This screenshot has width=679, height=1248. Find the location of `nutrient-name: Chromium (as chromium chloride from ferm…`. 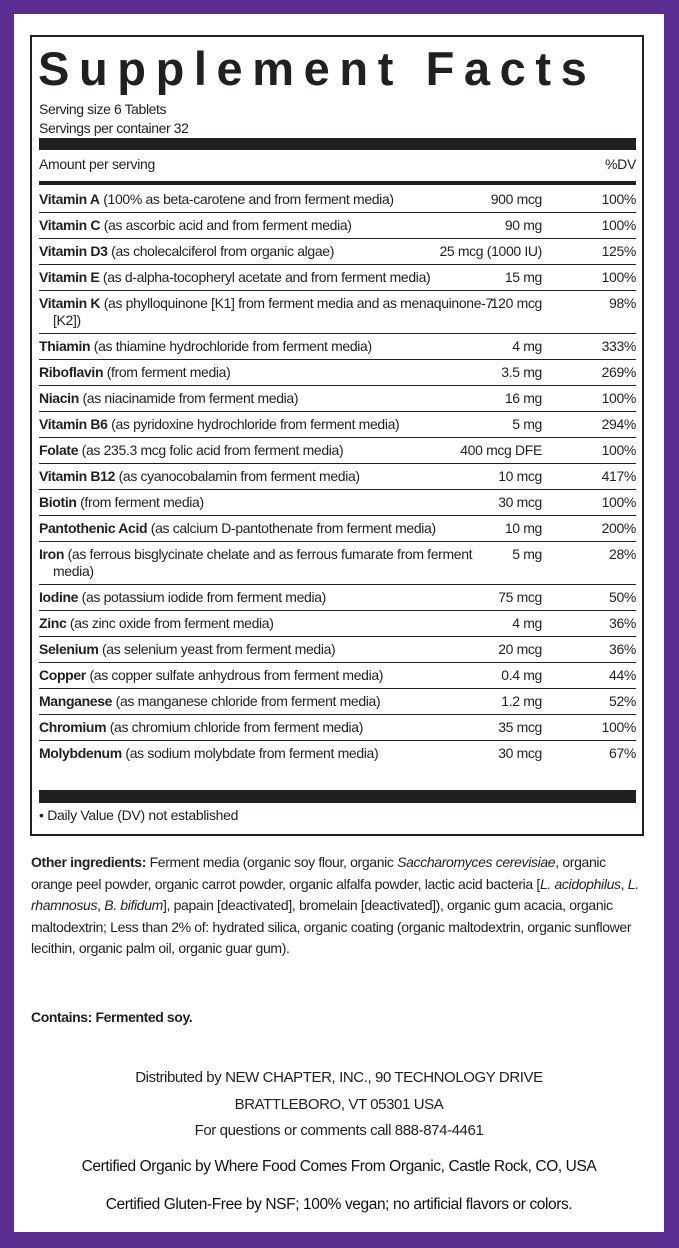

nutrient-name: Chromium (as chromium chloride from ferm… is located at coordinates (266, 727).